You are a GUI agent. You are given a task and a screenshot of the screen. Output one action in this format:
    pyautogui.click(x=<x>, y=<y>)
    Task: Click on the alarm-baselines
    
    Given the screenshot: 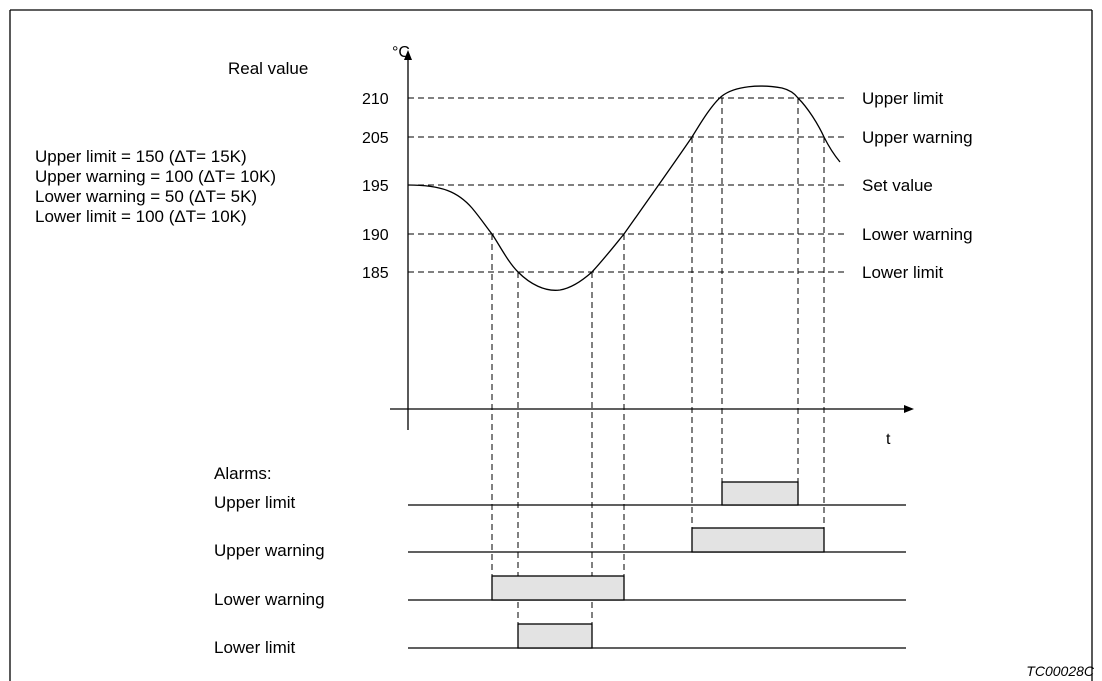 What is the action you would take?
    pyautogui.click(x=657, y=576)
    